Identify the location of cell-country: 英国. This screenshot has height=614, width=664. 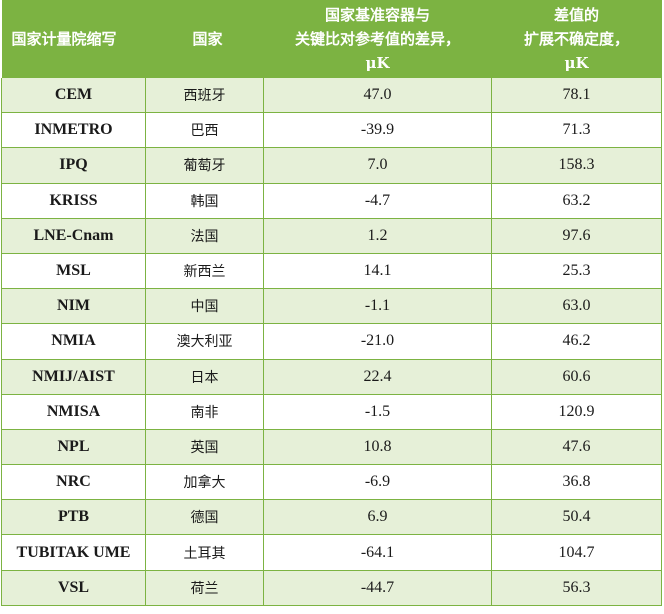
(204, 447).